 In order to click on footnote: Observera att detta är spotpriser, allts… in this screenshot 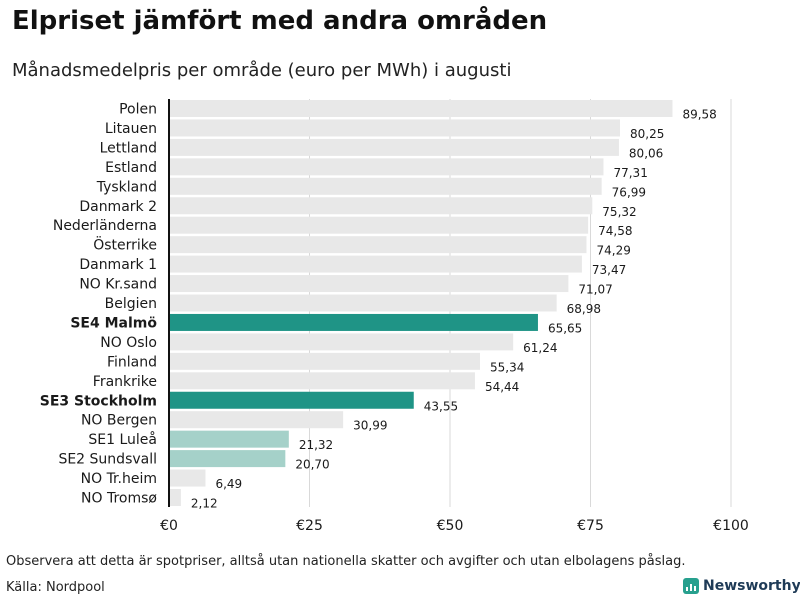, I will do `click(346, 561)`.